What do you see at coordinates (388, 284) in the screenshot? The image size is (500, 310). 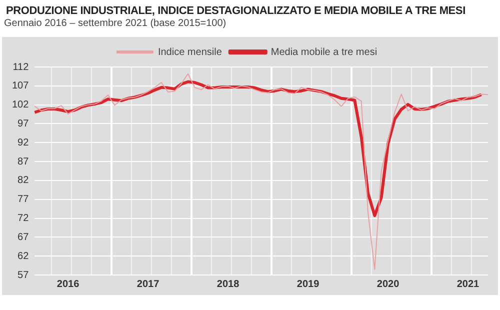 I see `x-tick-label: 2020` at bounding box center [388, 284].